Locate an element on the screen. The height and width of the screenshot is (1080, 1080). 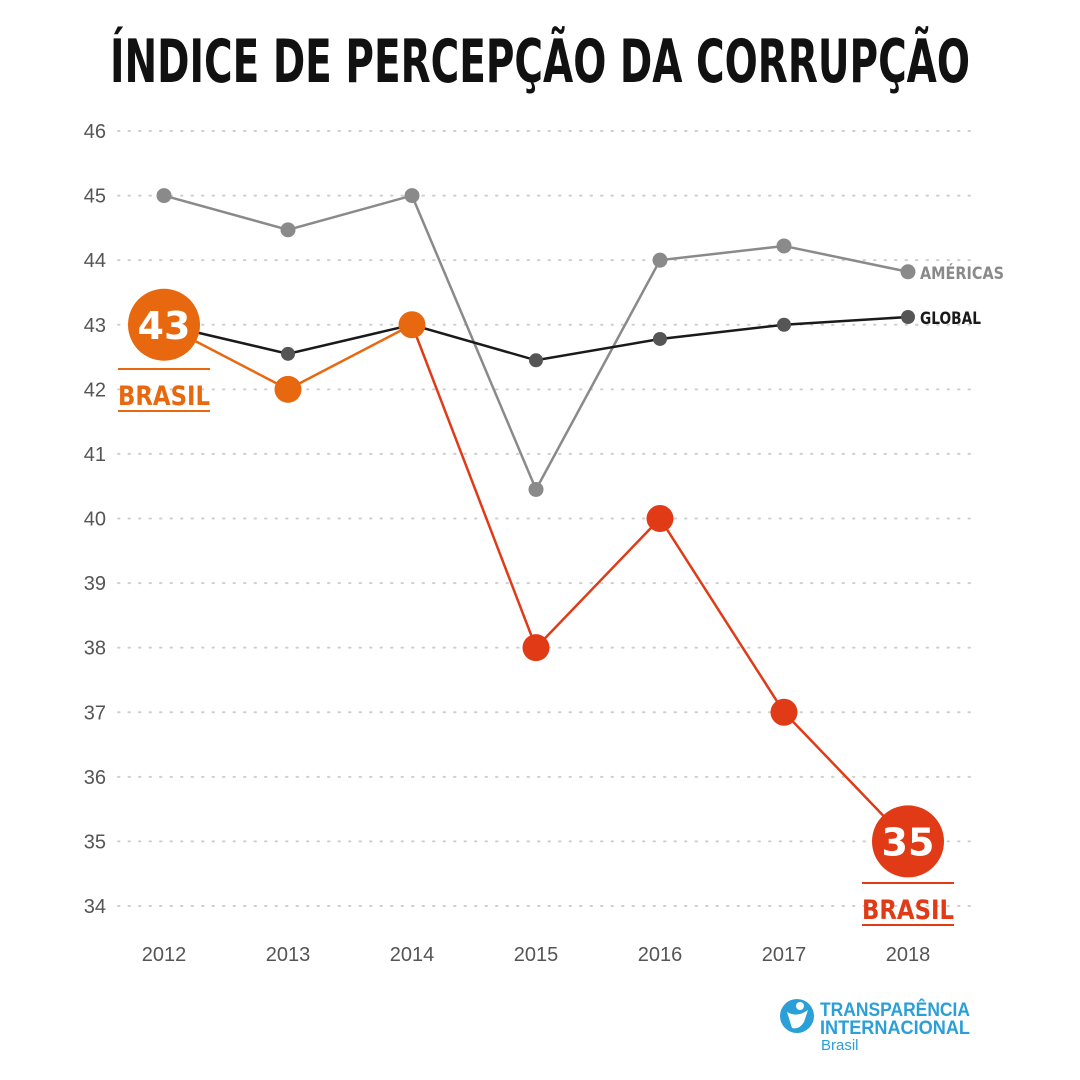
x-tick-label: 2012 is located at coordinates (164, 955).